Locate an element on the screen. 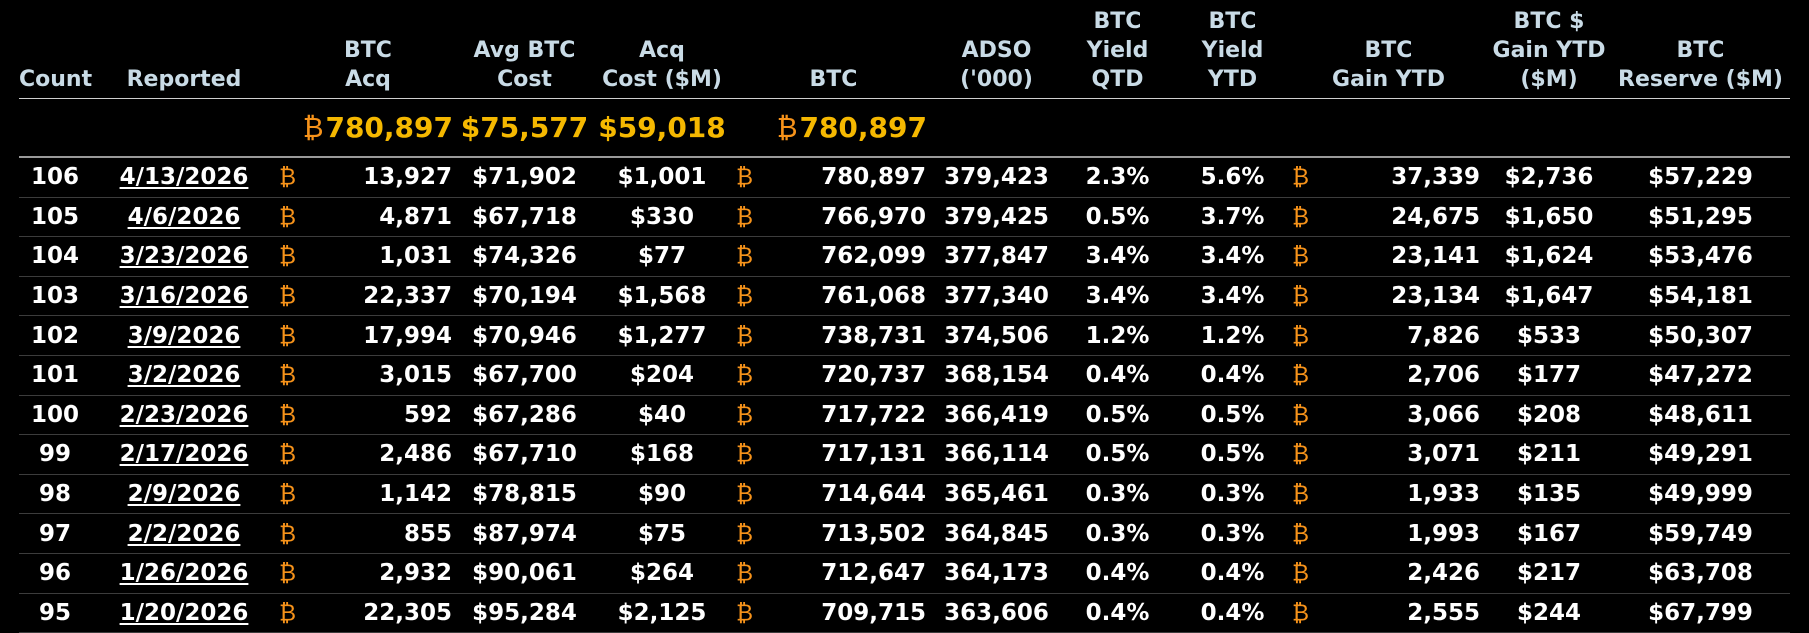  reported-date-link: 2/2/2026 is located at coordinates (184, 533).